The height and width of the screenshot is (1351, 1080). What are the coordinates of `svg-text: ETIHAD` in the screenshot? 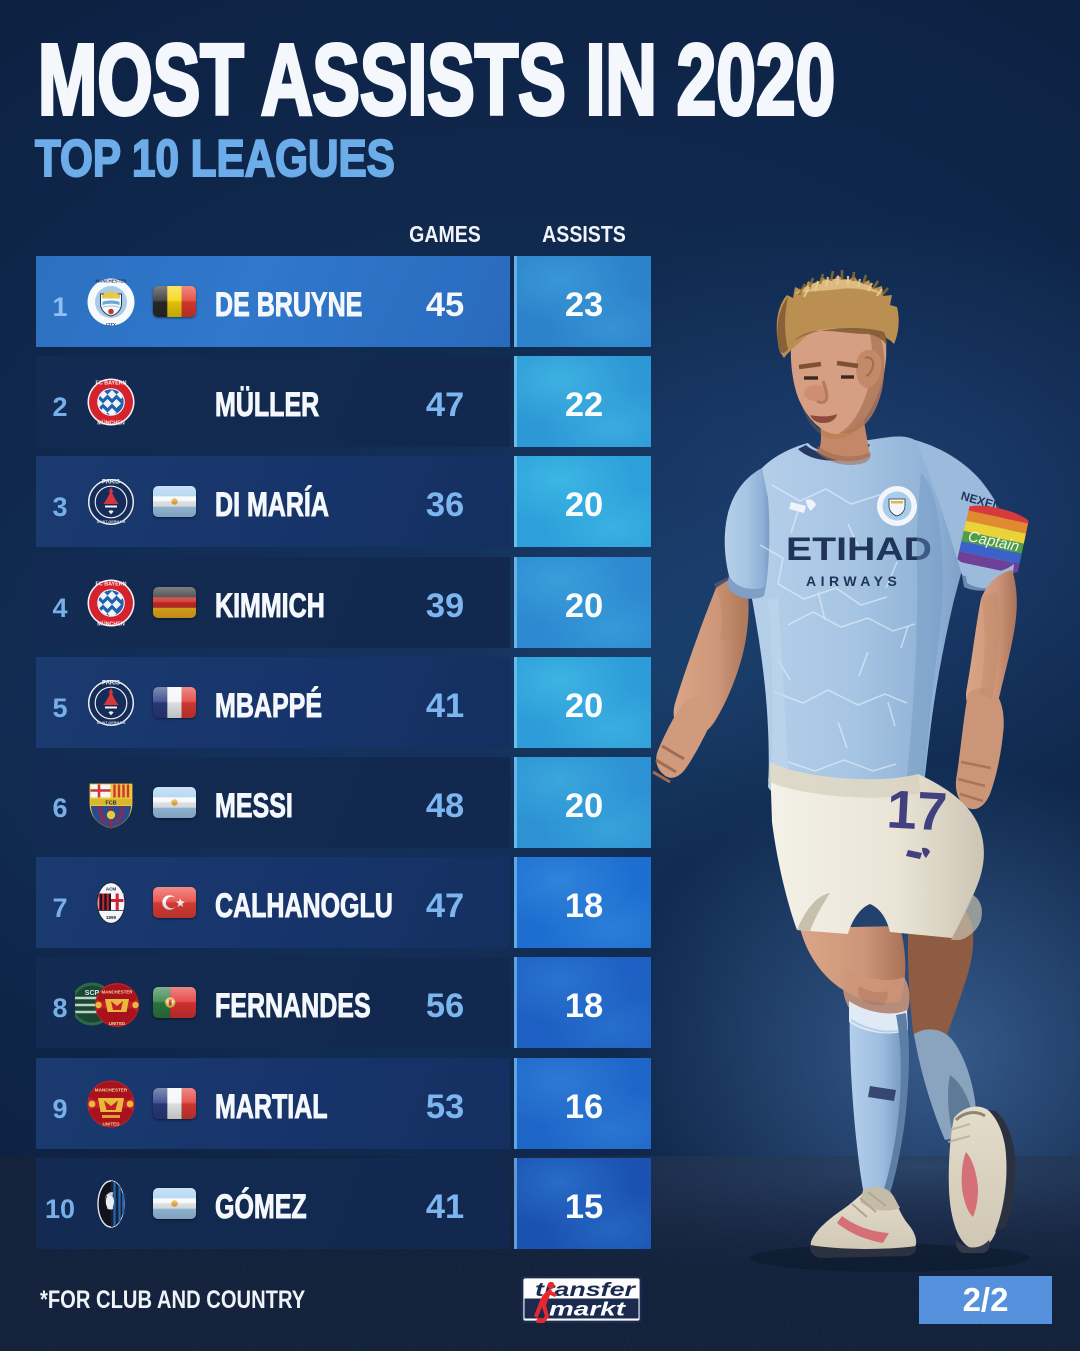 It's located at (859, 549).